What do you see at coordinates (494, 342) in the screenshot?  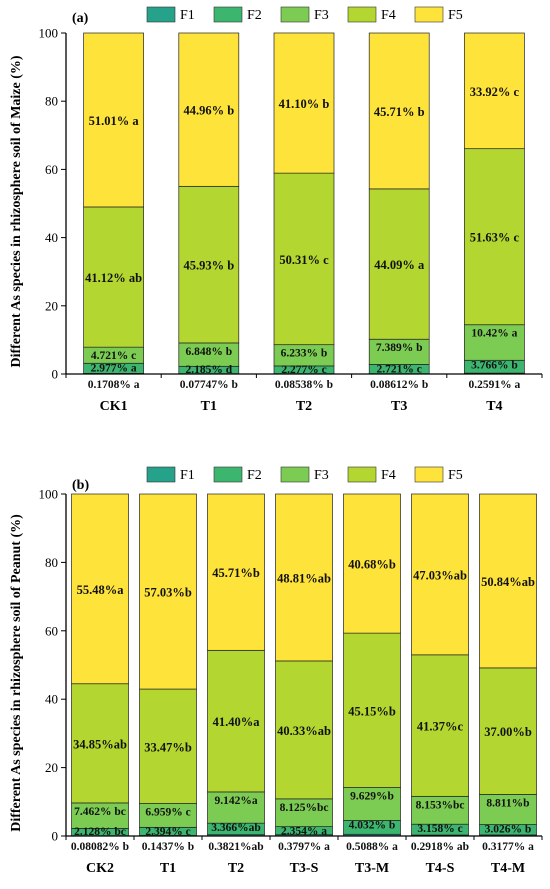 I see `bar-T4-F3` at bounding box center [494, 342].